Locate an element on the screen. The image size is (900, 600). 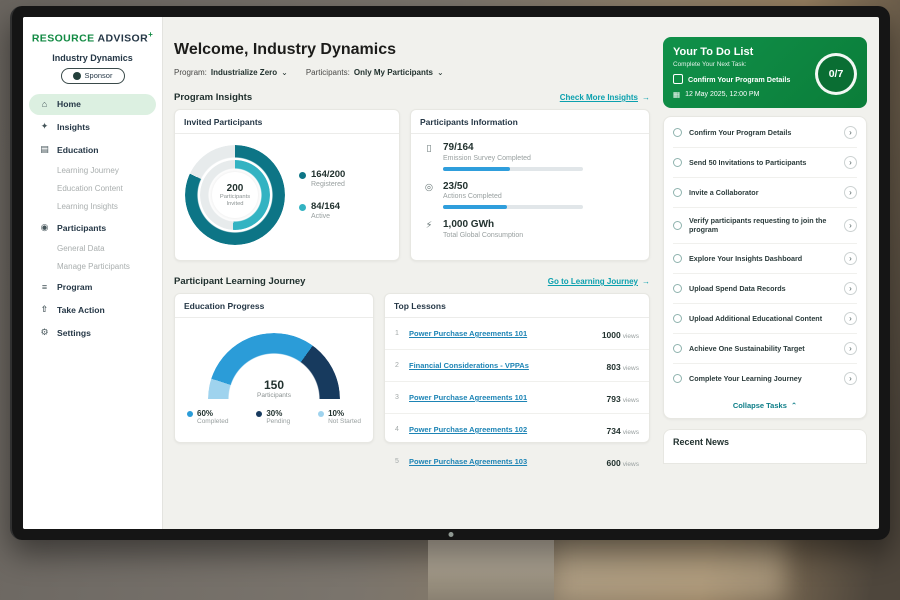
sidebar-item-settings: ⚙ Settings is located at coordinates (92, 333).